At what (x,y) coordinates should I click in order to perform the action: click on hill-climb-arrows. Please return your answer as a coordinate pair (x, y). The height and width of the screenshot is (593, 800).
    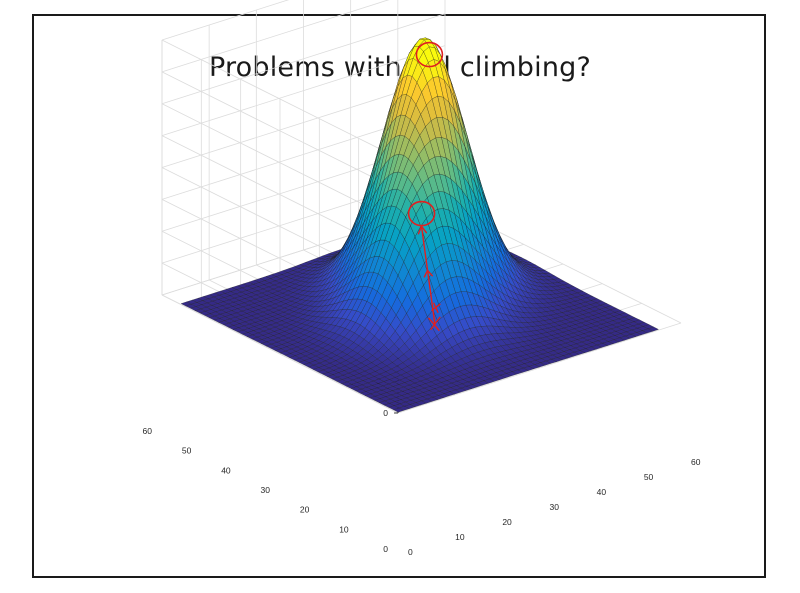
    Looking at the image, I should click on (429, 277).